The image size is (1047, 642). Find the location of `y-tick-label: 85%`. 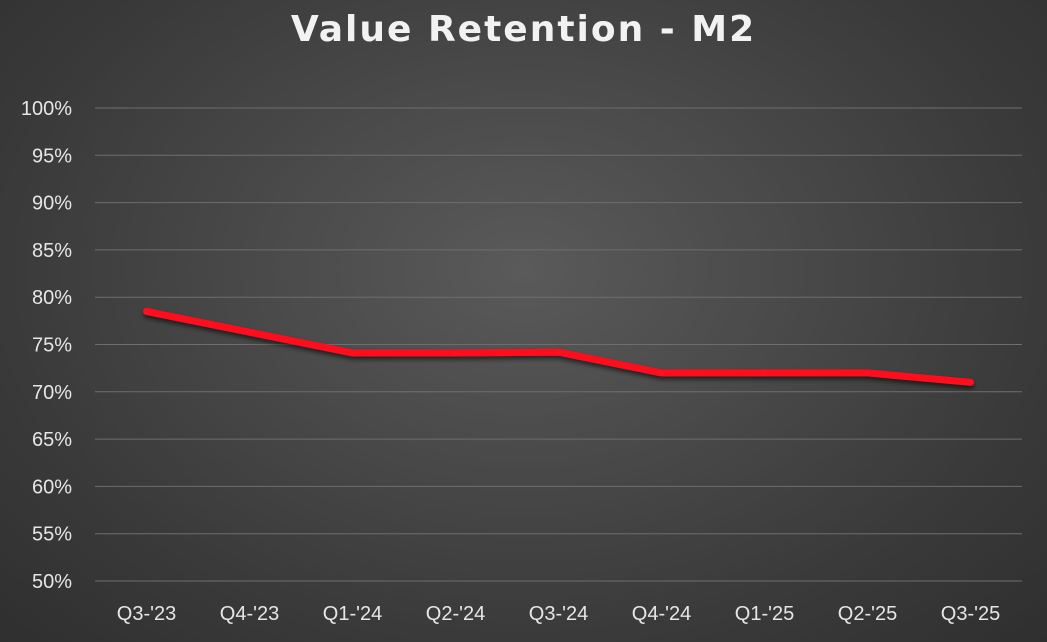

y-tick-label: 85% is located at coordinates (52, 251).